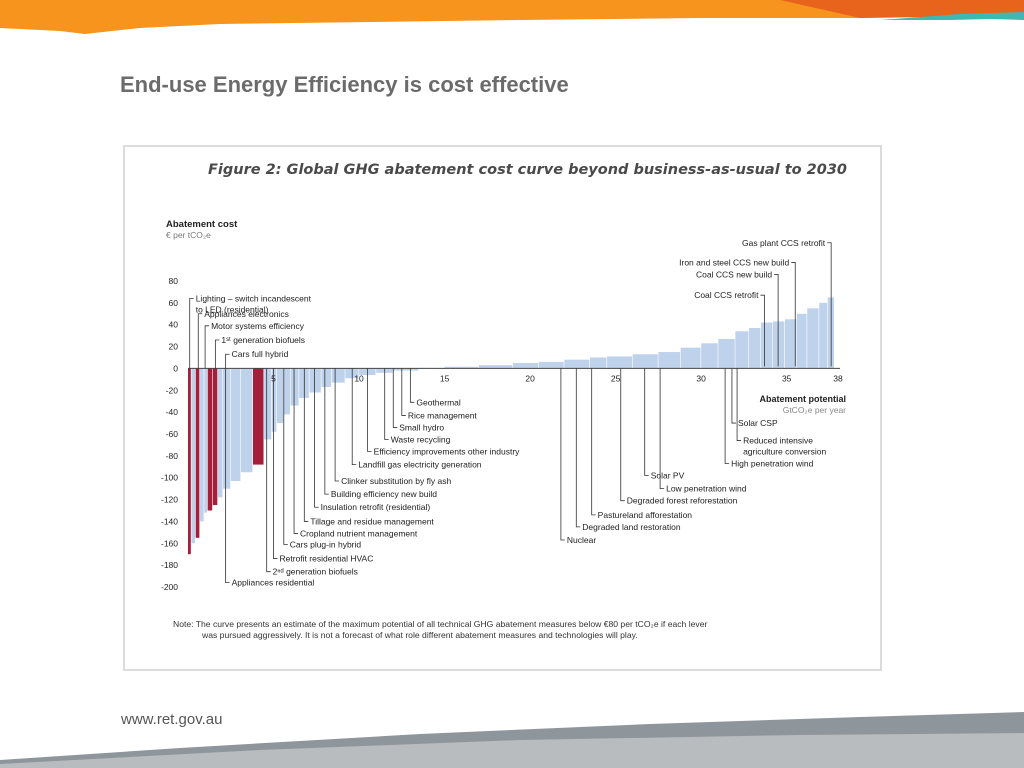 The width and height of the screenshot is (1024, 768). What do you see at coordinates (174, 281) in the screenshot?
I see `y-tick-label: 80` at bounding box center [174, 281].